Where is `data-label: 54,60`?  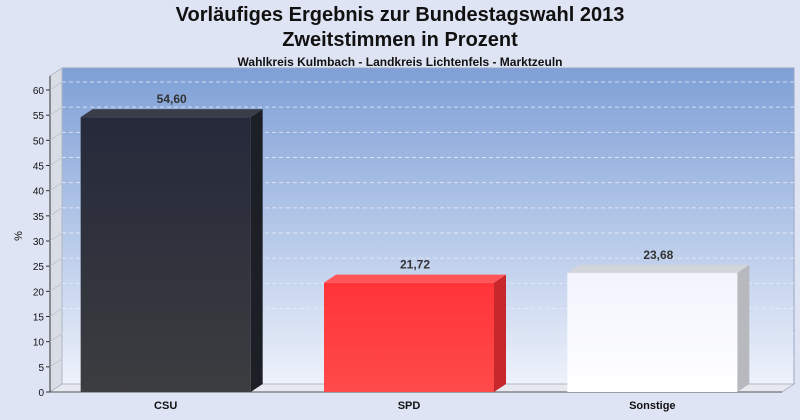
data-label: 54,60 is located at coordinates (172, 99).